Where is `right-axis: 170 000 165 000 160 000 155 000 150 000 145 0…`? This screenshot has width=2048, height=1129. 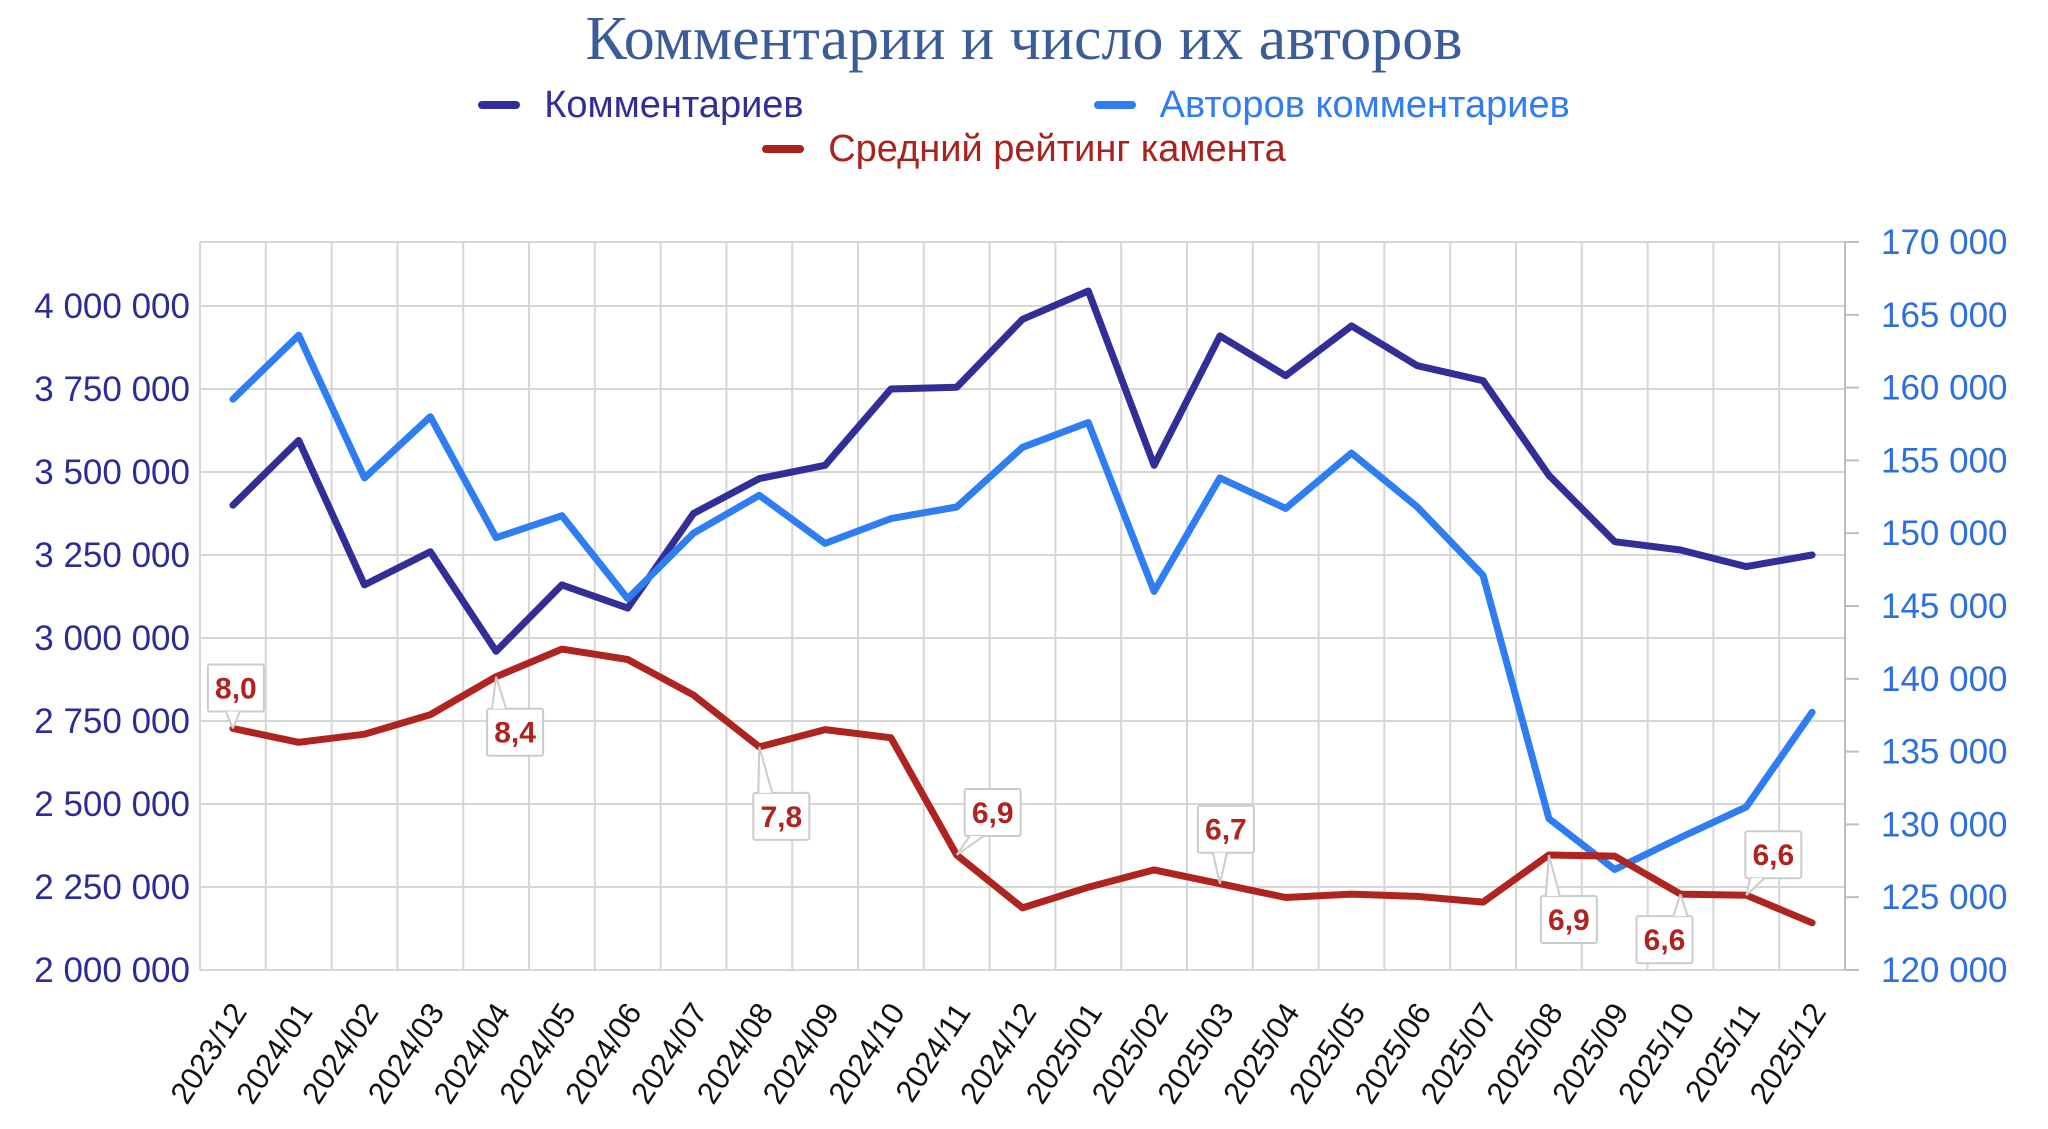
right-axis: 170 000 165 000 160 000 155 000 150 000 145 0… is located at coordinates (1926, 606).